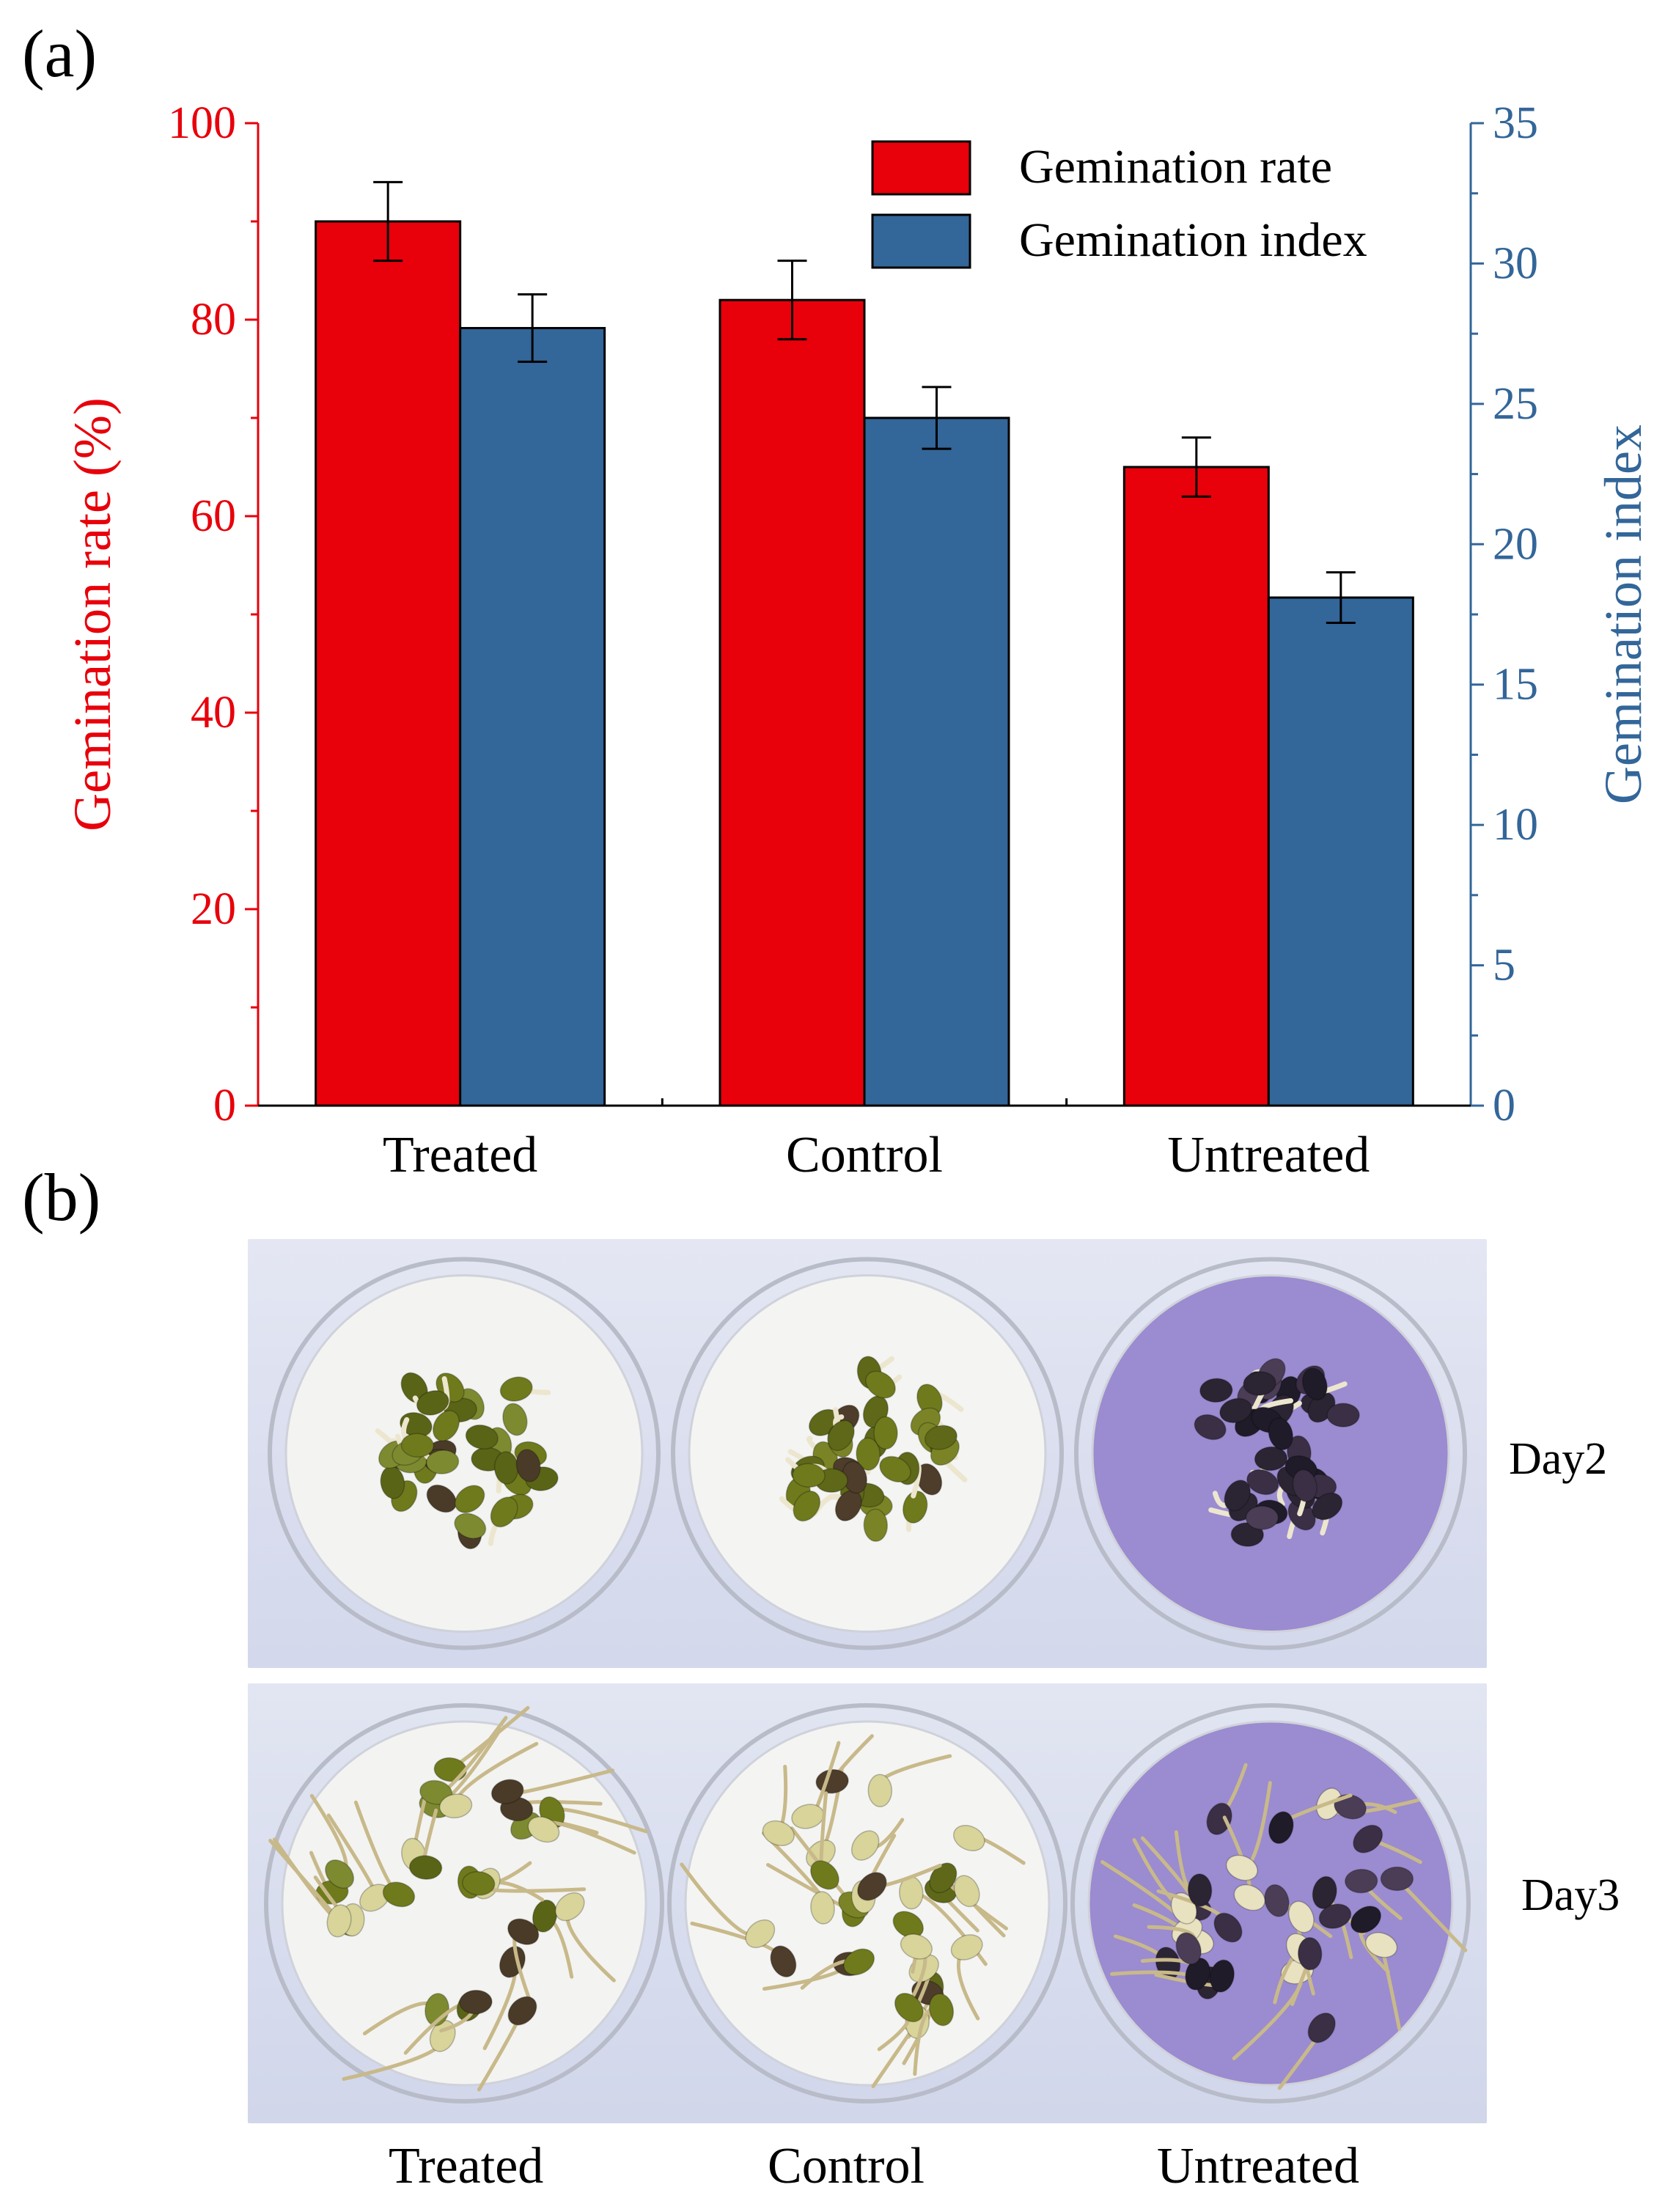 Image resolution: width=1676 pixels, height=2212 pixels. What do you see at coordinates (1516, 544) in the screenshot?
I see `y2-tick-label-20: 20` at bounding box center [1516, 544].